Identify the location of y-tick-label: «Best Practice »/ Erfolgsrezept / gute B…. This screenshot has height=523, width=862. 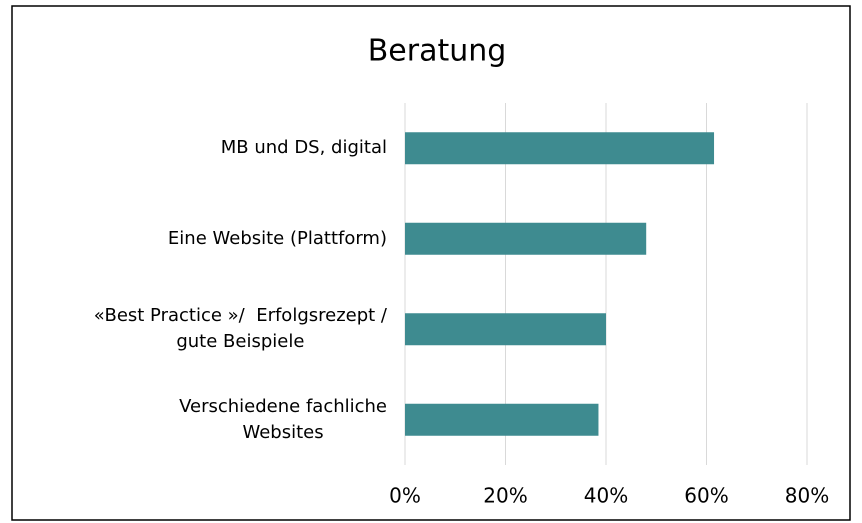
(240, 329).